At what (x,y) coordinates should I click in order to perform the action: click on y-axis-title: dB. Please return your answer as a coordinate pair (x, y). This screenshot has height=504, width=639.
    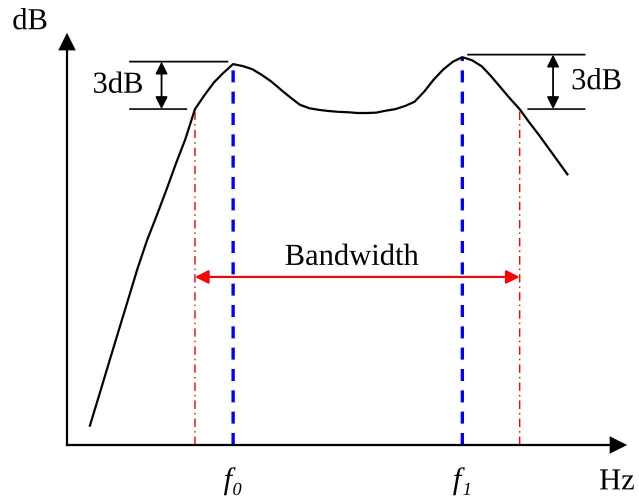
    Looking at the image, I should click on (29, 19).